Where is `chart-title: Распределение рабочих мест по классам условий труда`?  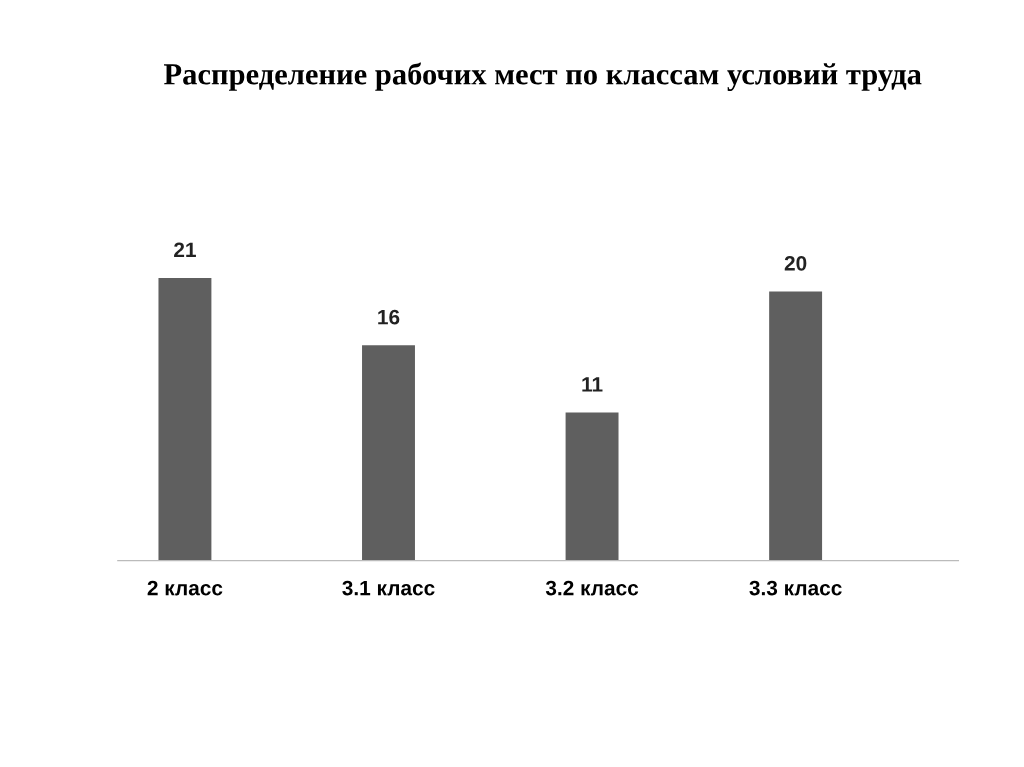
chart-title: Распределение рабочих мест по классам условий труда is located at coordinates (543, 76).